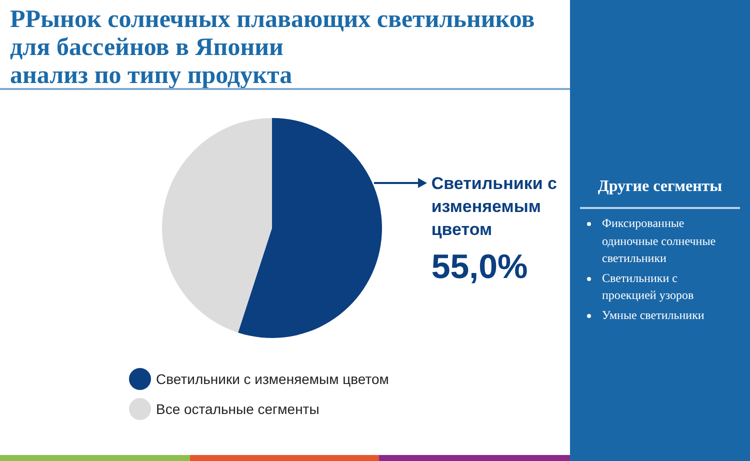 Image resolution: width=750 pixels, height=461 pixels. I want to click on text: Другие сегменты, so click(660, 187).